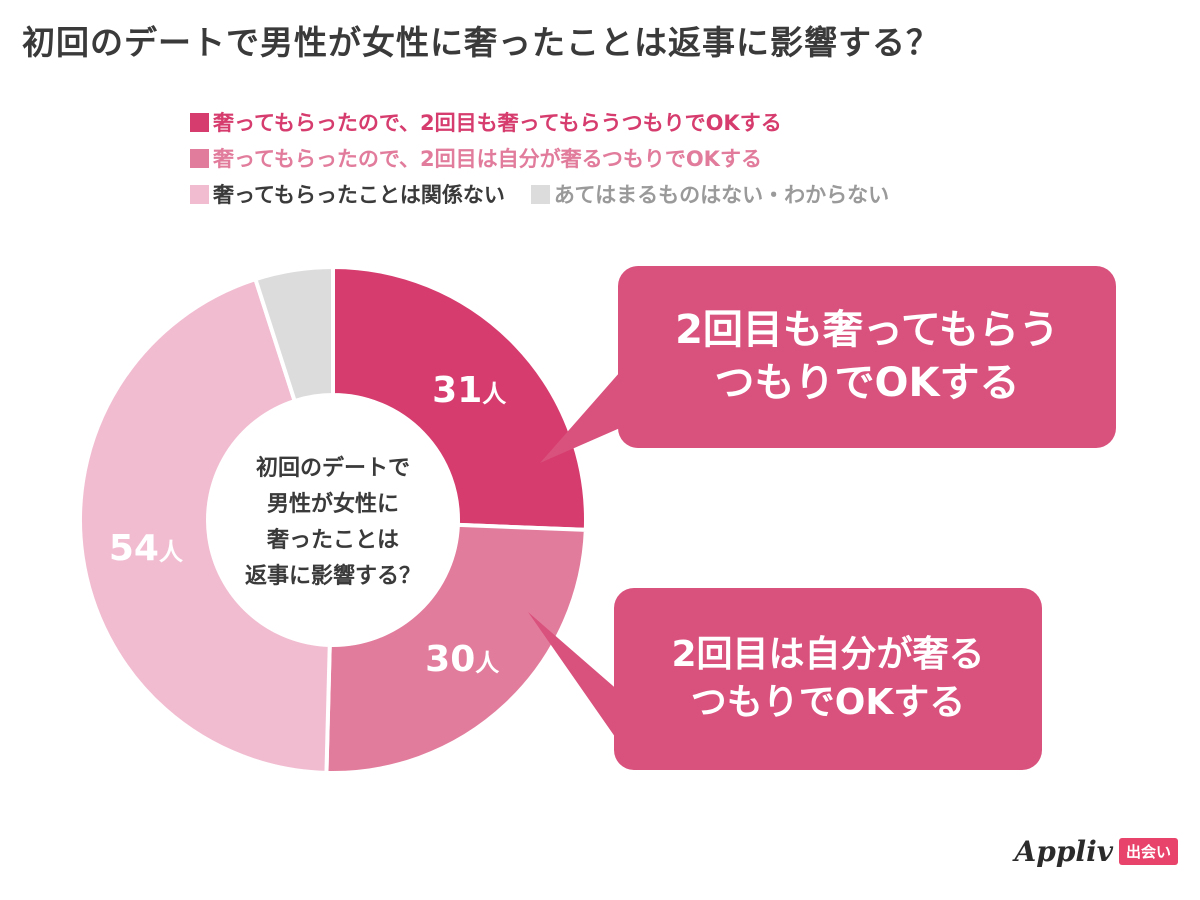  I want to click on callout-box-1: 2回目も奢ってもらう つもりでOKする, so click(867, 357).